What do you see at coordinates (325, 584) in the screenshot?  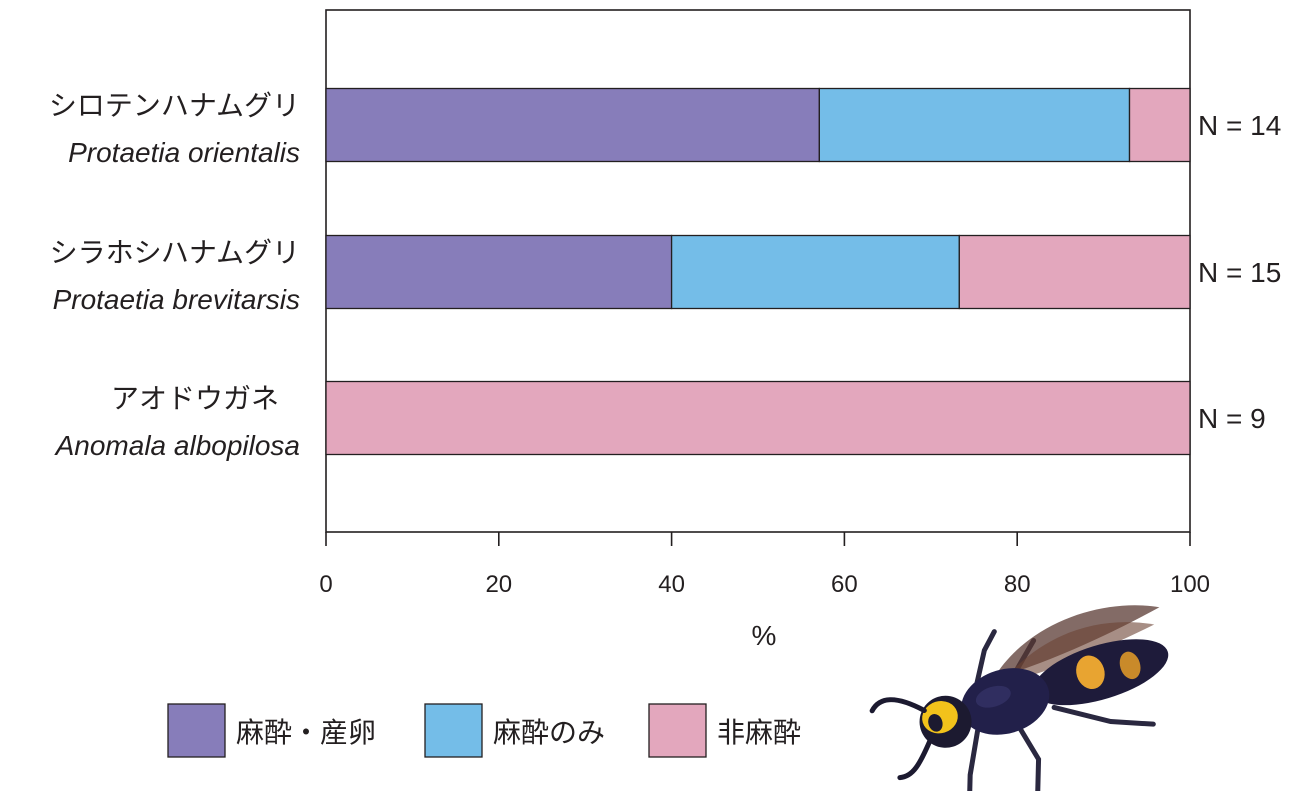 I see `x-tick-label: 0` at bounding box center [325, 584].